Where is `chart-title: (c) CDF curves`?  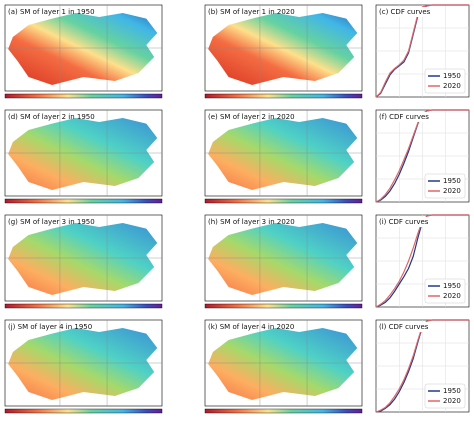
chart-title: (c) CDF curves is located at coordinates (405, 12).